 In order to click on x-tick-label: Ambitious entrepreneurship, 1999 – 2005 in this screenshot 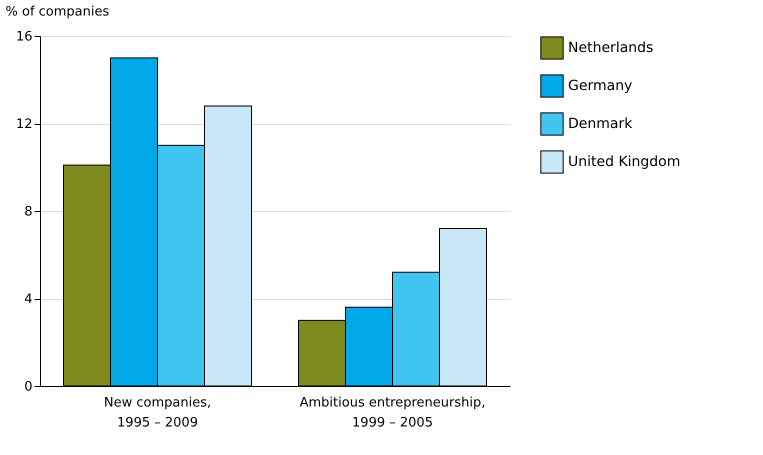, I will do `click(393, 413)`.